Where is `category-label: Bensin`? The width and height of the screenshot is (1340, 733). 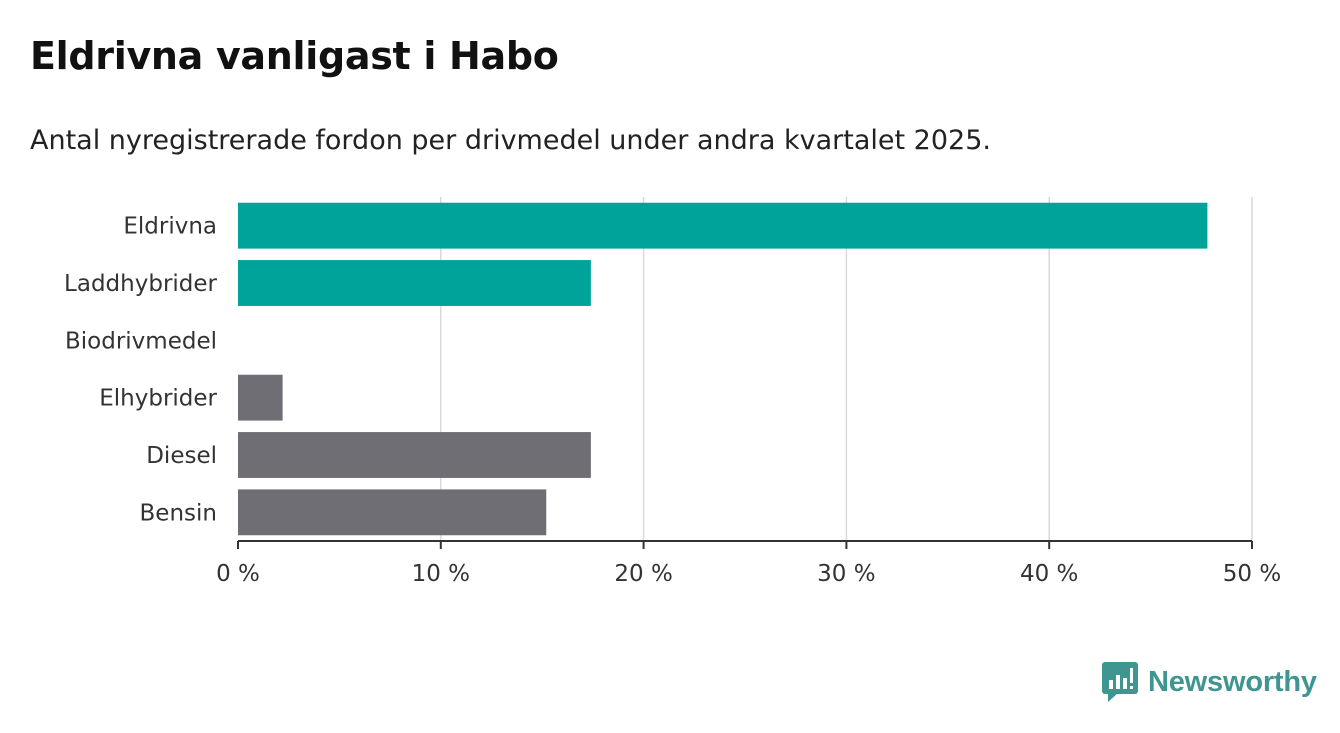 category-label: Bensin is located at coordinates (178, 513).